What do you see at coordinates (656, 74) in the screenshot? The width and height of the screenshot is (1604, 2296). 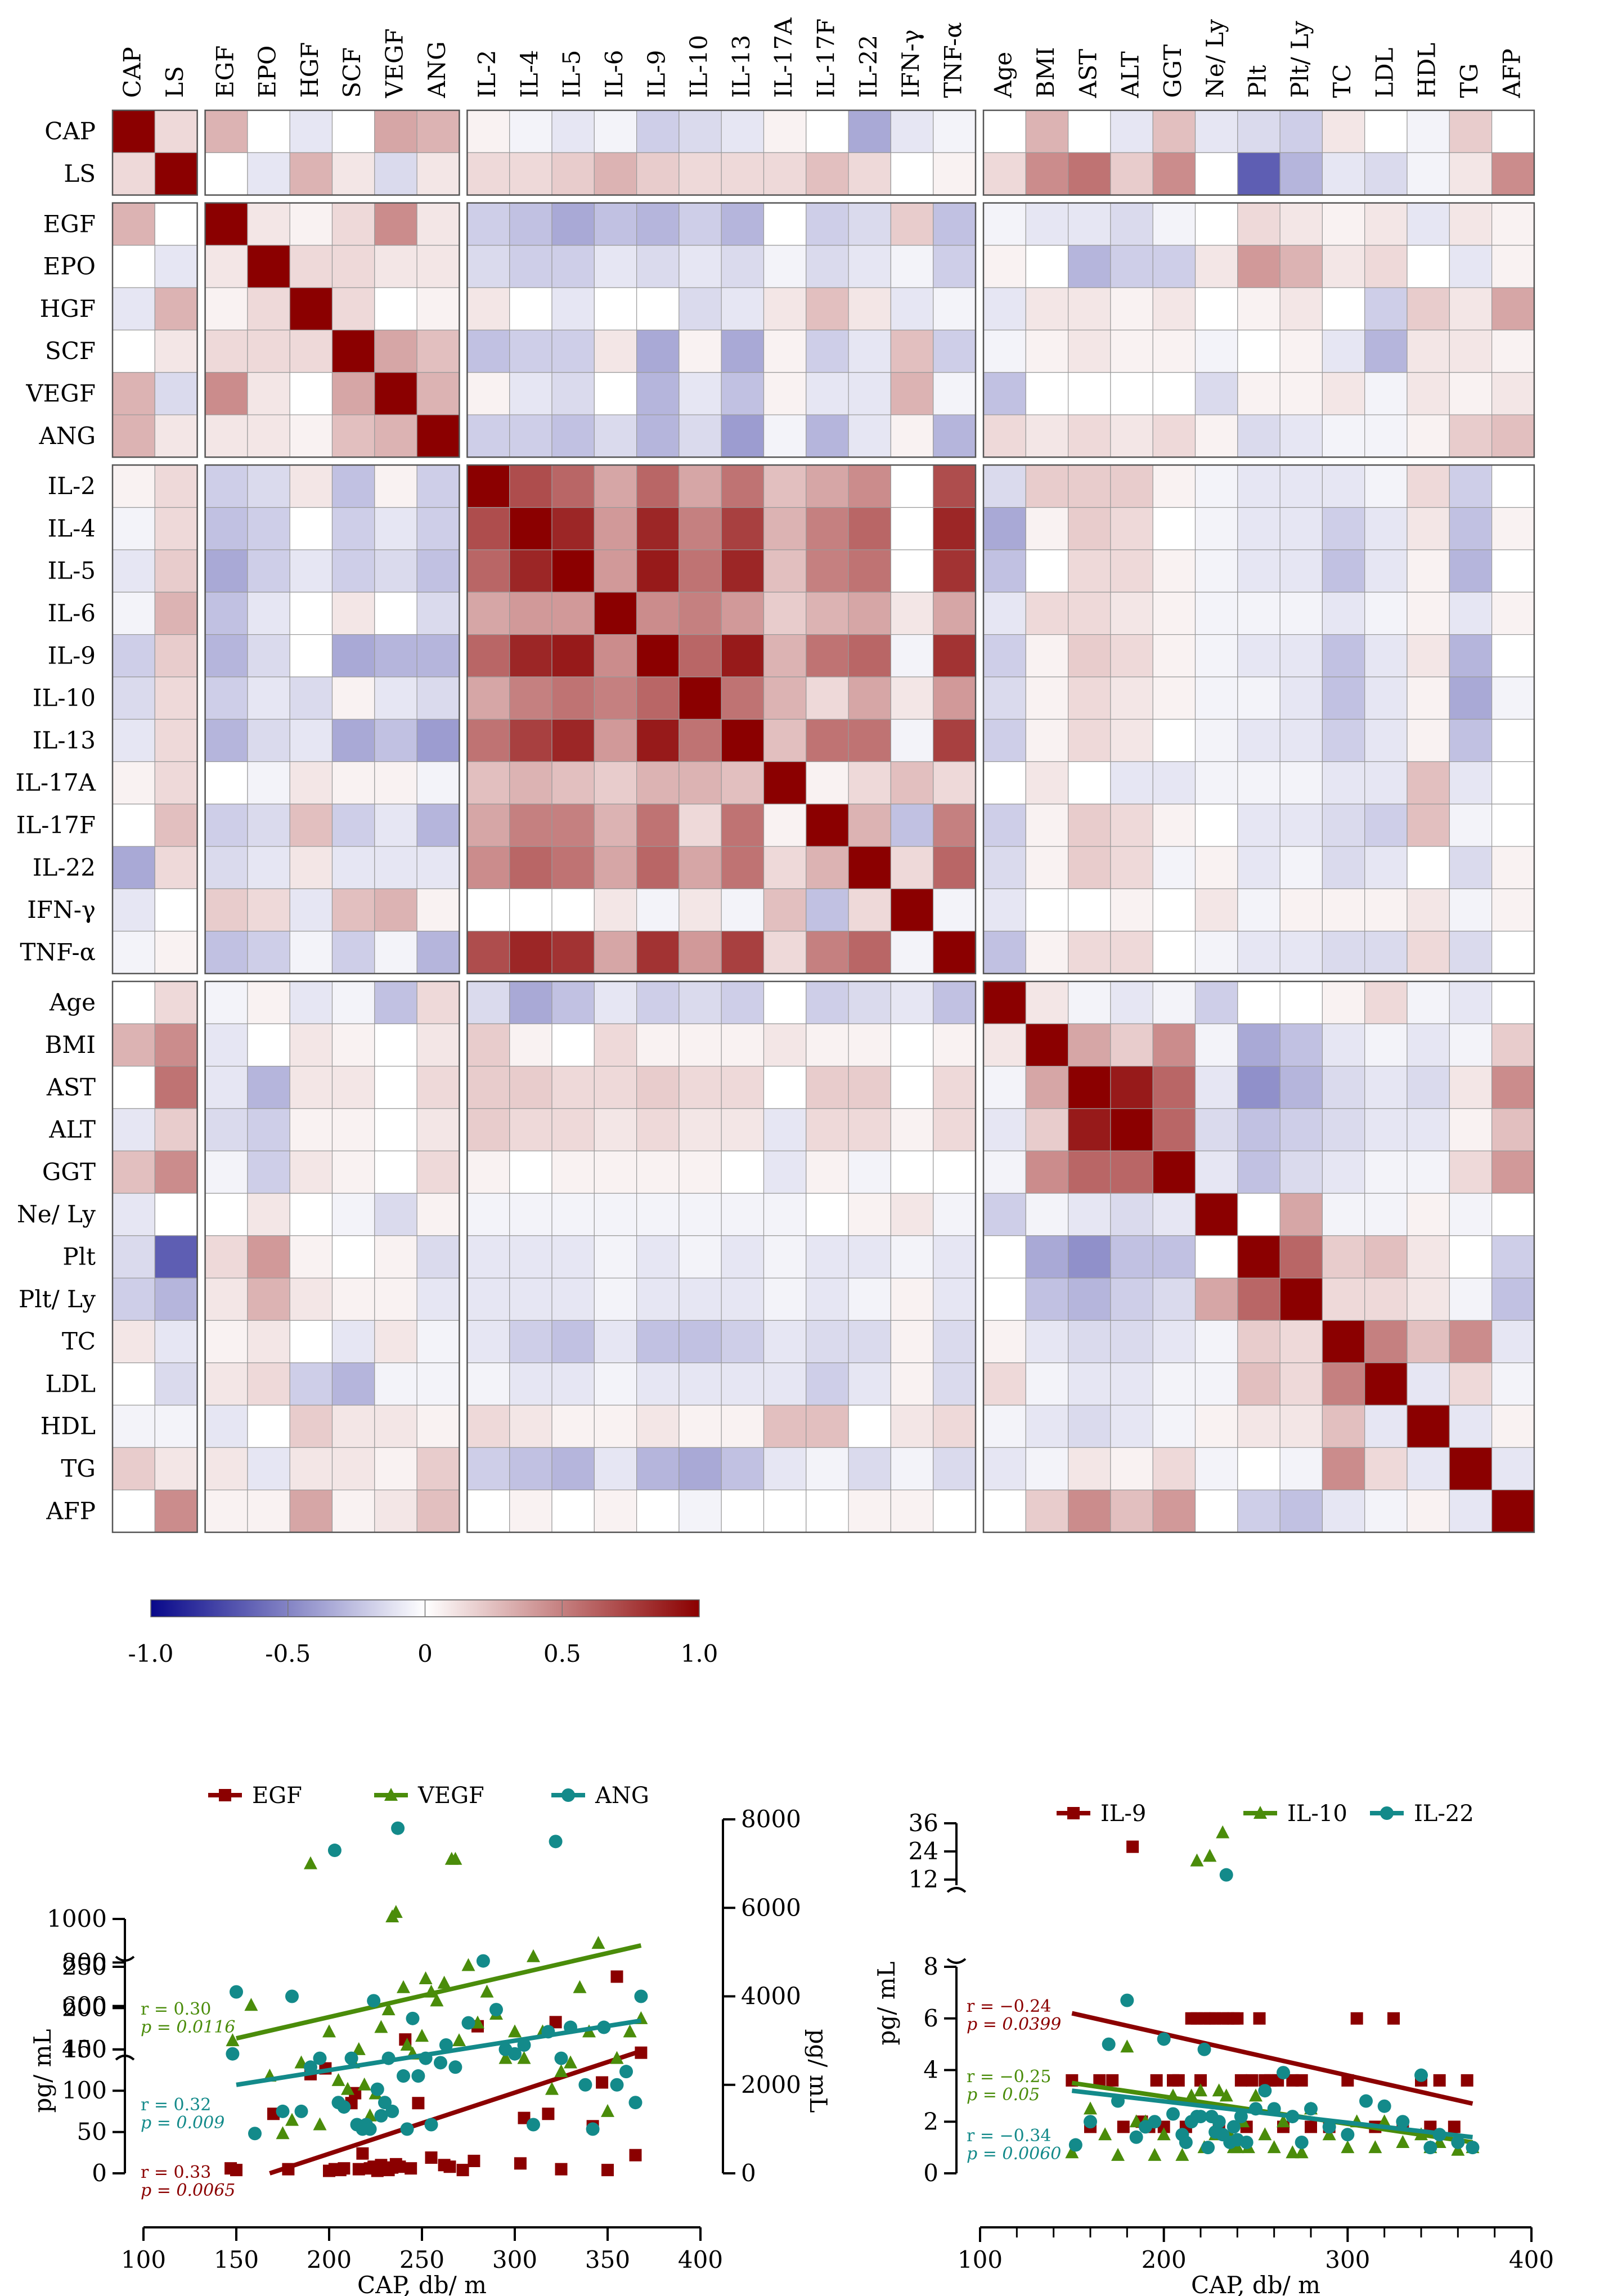 I see `heatmap-column-label: IL-9` at bounding box center [656, 74].